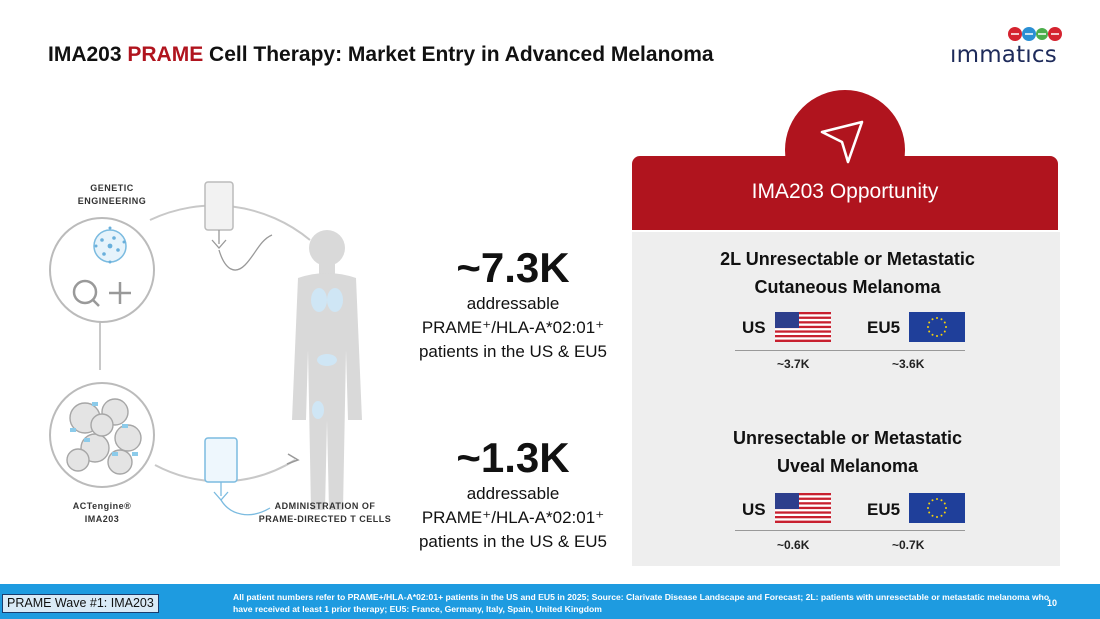 The height and width of the screenshot is (619, 1100). I want to click on us-count: ~3.7K, so click(793, 364).